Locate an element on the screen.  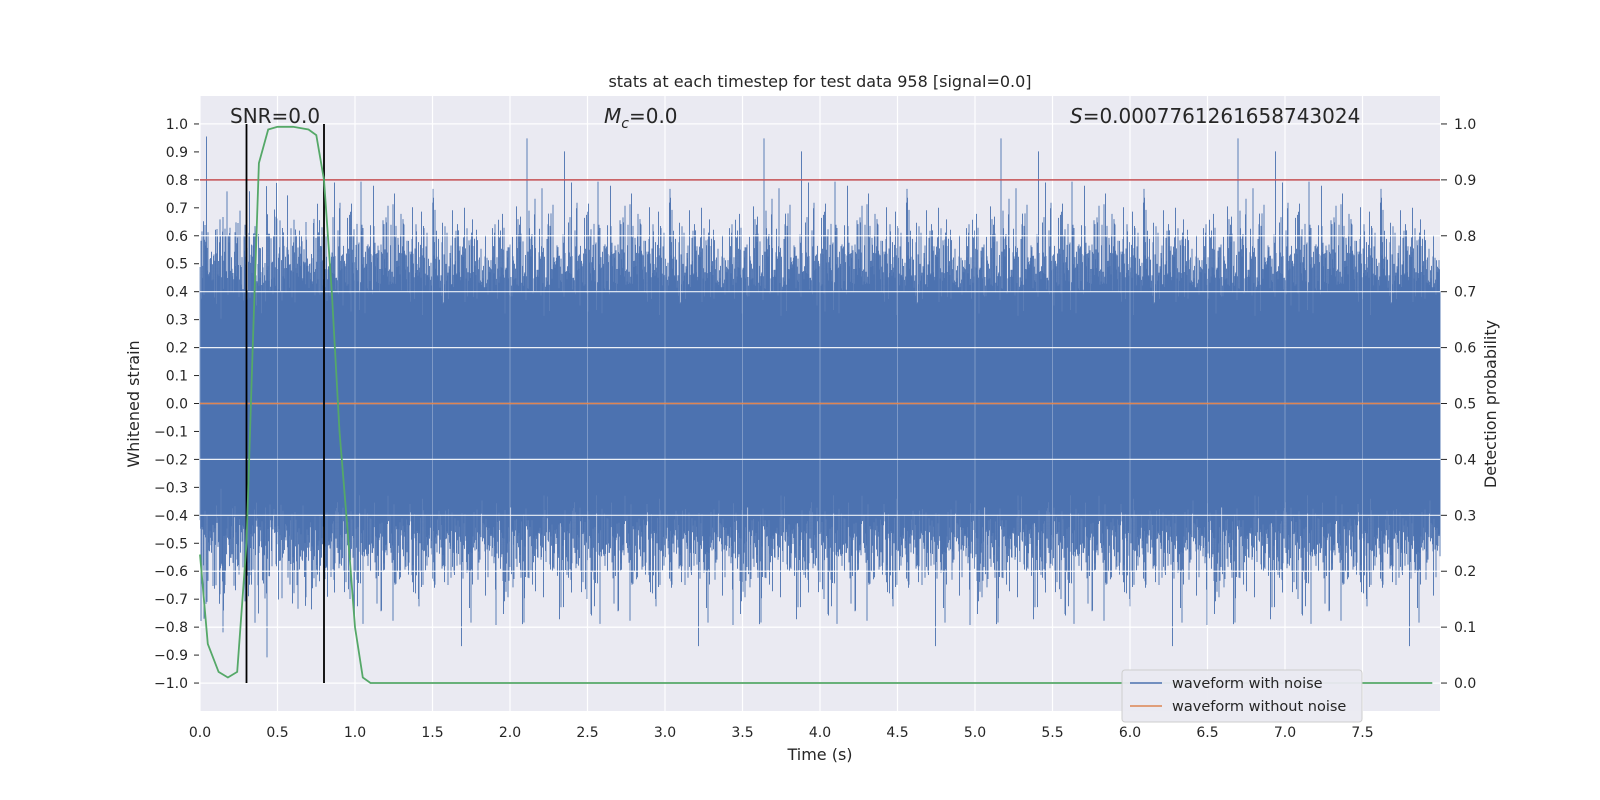
y-right-tick-label: 0.8 is located at coordinates (1465, 237).